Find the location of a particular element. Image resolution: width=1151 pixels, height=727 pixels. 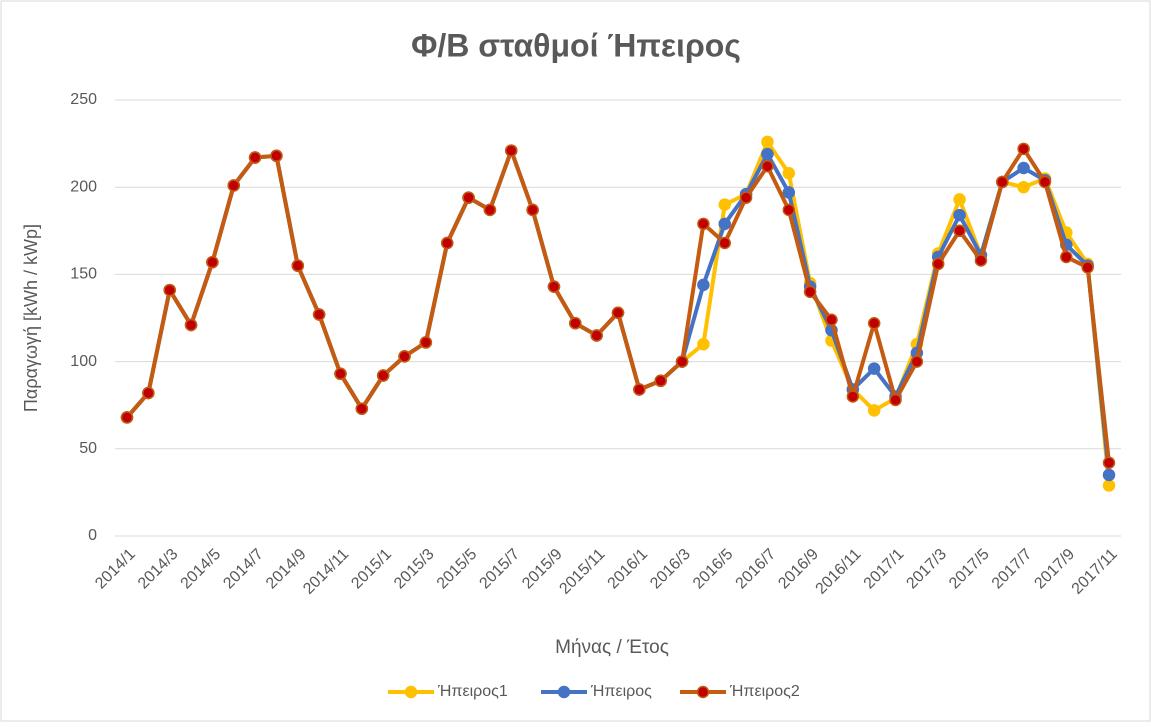

legend-item: Ήπειρος1 is located at coordinates (448, 691).